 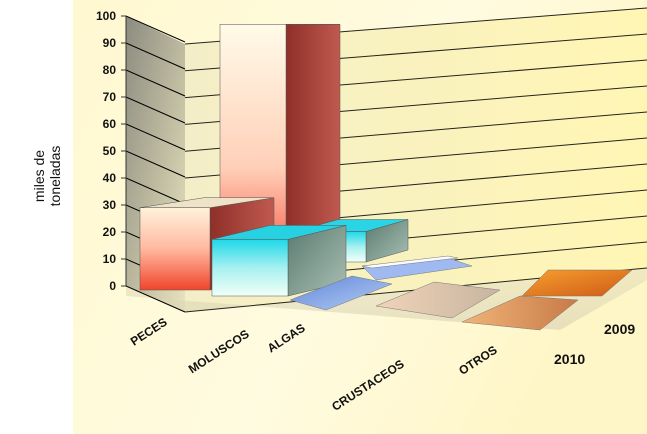 What do you see at coordinates (619, 329) in the screenshot?
I see `series-label-2009: 2009` at bounding box center [619, 329].